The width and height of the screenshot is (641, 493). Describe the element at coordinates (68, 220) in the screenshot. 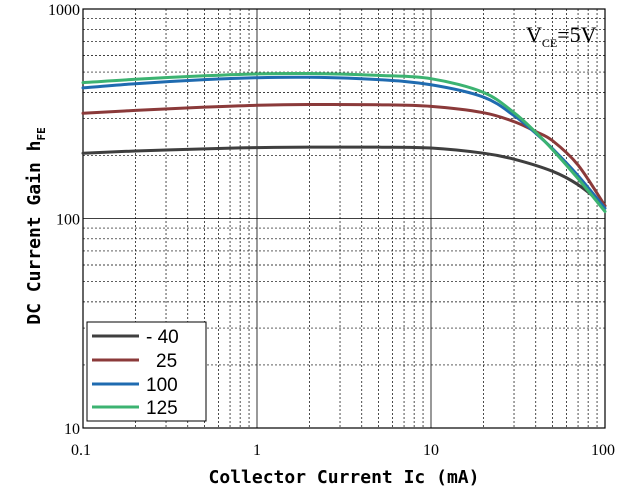

I see `y-tick-label: 100` at that location.